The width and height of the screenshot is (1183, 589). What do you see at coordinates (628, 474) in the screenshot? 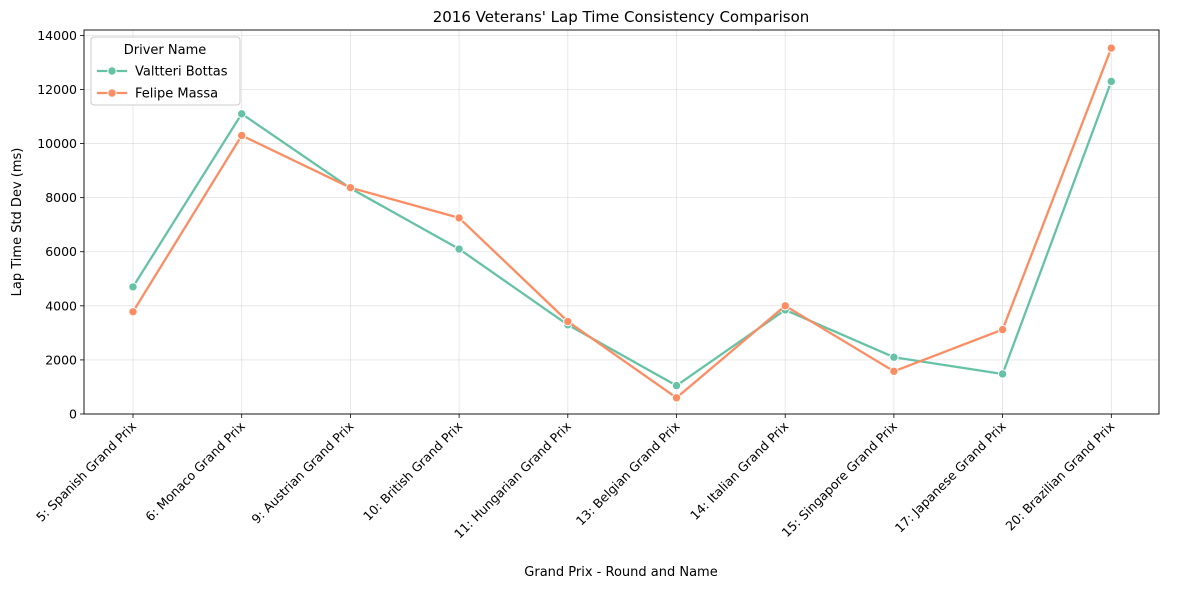
I see `x-tick-label: 13: Belgian Grand Prix` at bounding box center [628, 474].